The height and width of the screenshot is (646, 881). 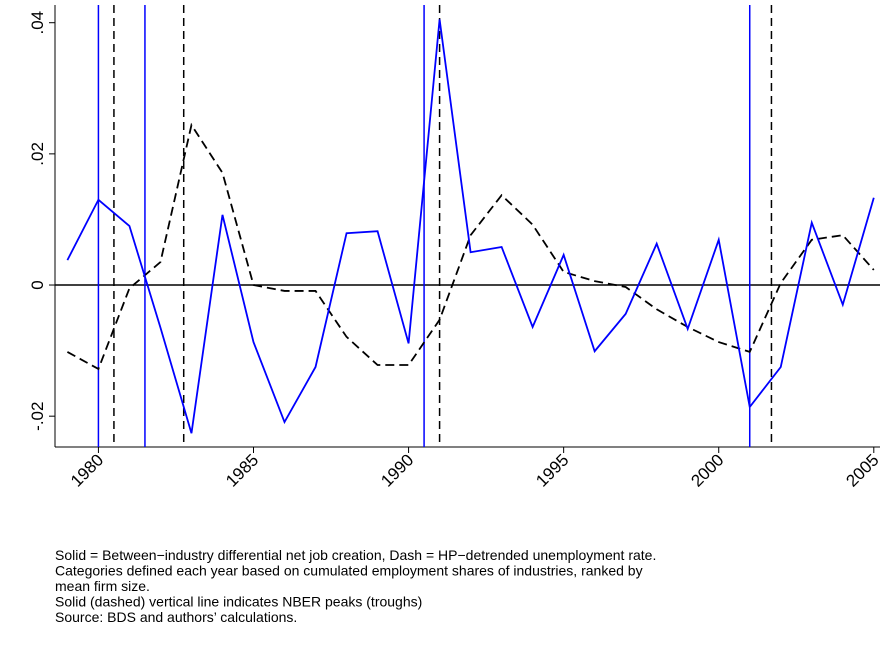 I want to click on note: mean firm size., so click(x=102, y=586).